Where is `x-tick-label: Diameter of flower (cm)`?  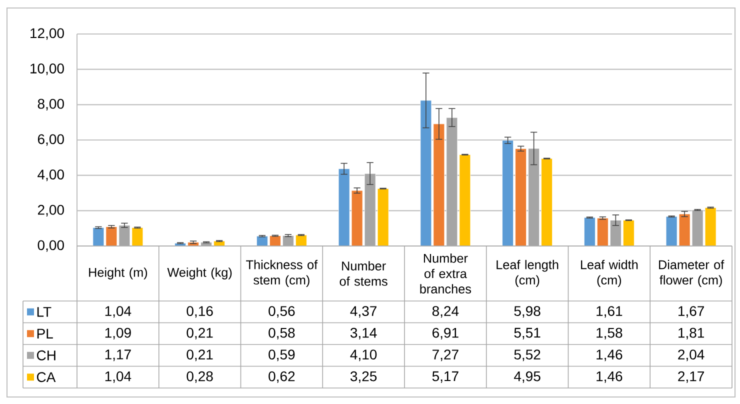
x-tick-label: Diameter of flower (cm) is located at coordinates (691, 274).